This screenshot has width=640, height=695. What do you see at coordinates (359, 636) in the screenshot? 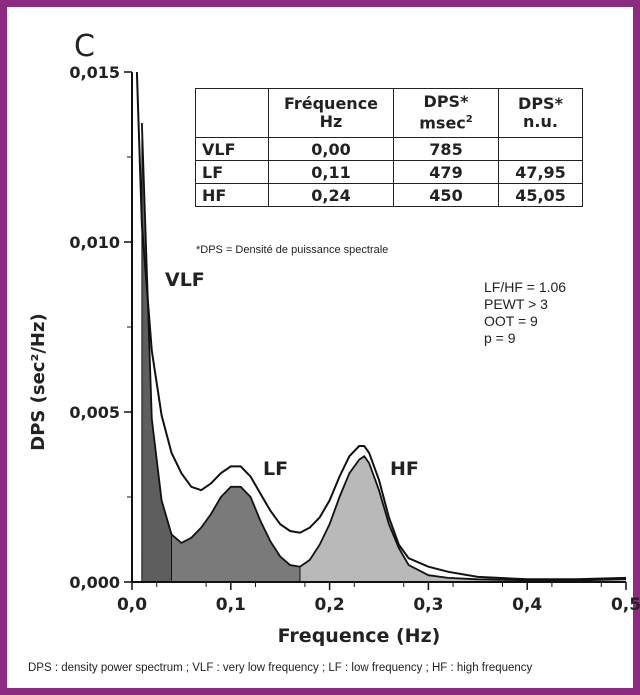
I see `x-axis-title: Frequence (Hz)` at bounding box center [359, 636].